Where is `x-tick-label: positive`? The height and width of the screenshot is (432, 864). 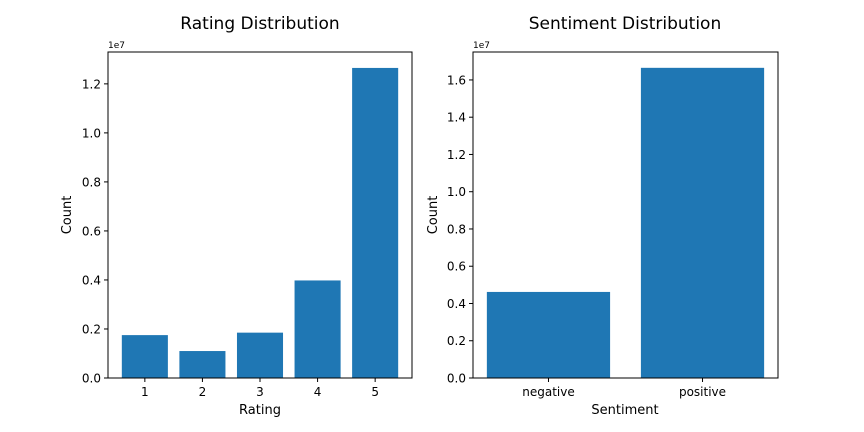 x-tick-label: positive is located at coordinates (702, 392).